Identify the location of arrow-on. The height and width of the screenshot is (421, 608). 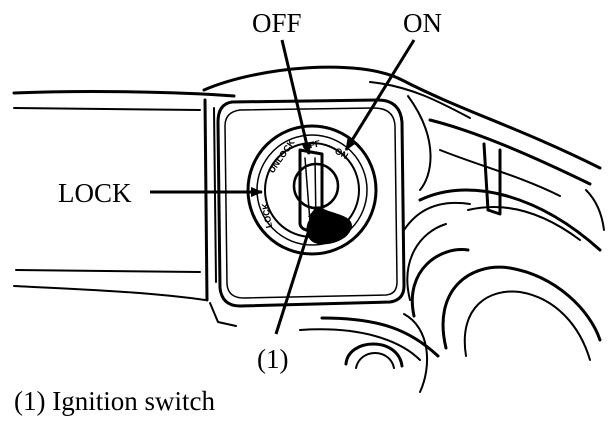
(380, 95).